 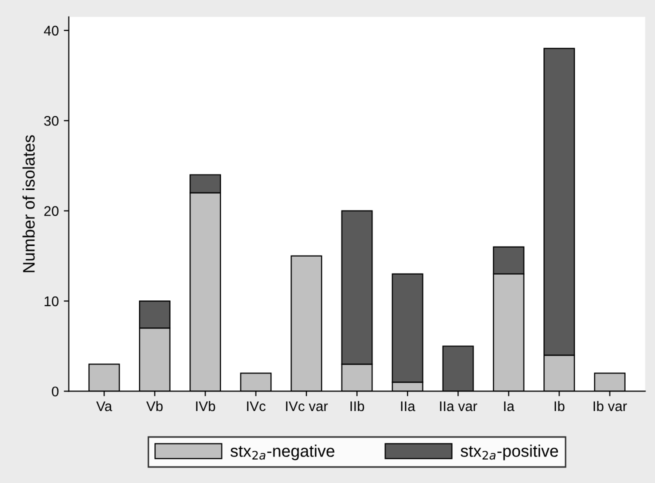 I want to click on x-tick-label: IVb, so click(x=206, y=406).